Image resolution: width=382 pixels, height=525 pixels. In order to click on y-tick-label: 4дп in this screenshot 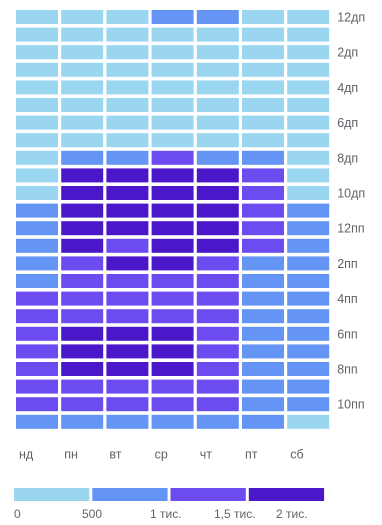, I will do `click(347, 88)`.